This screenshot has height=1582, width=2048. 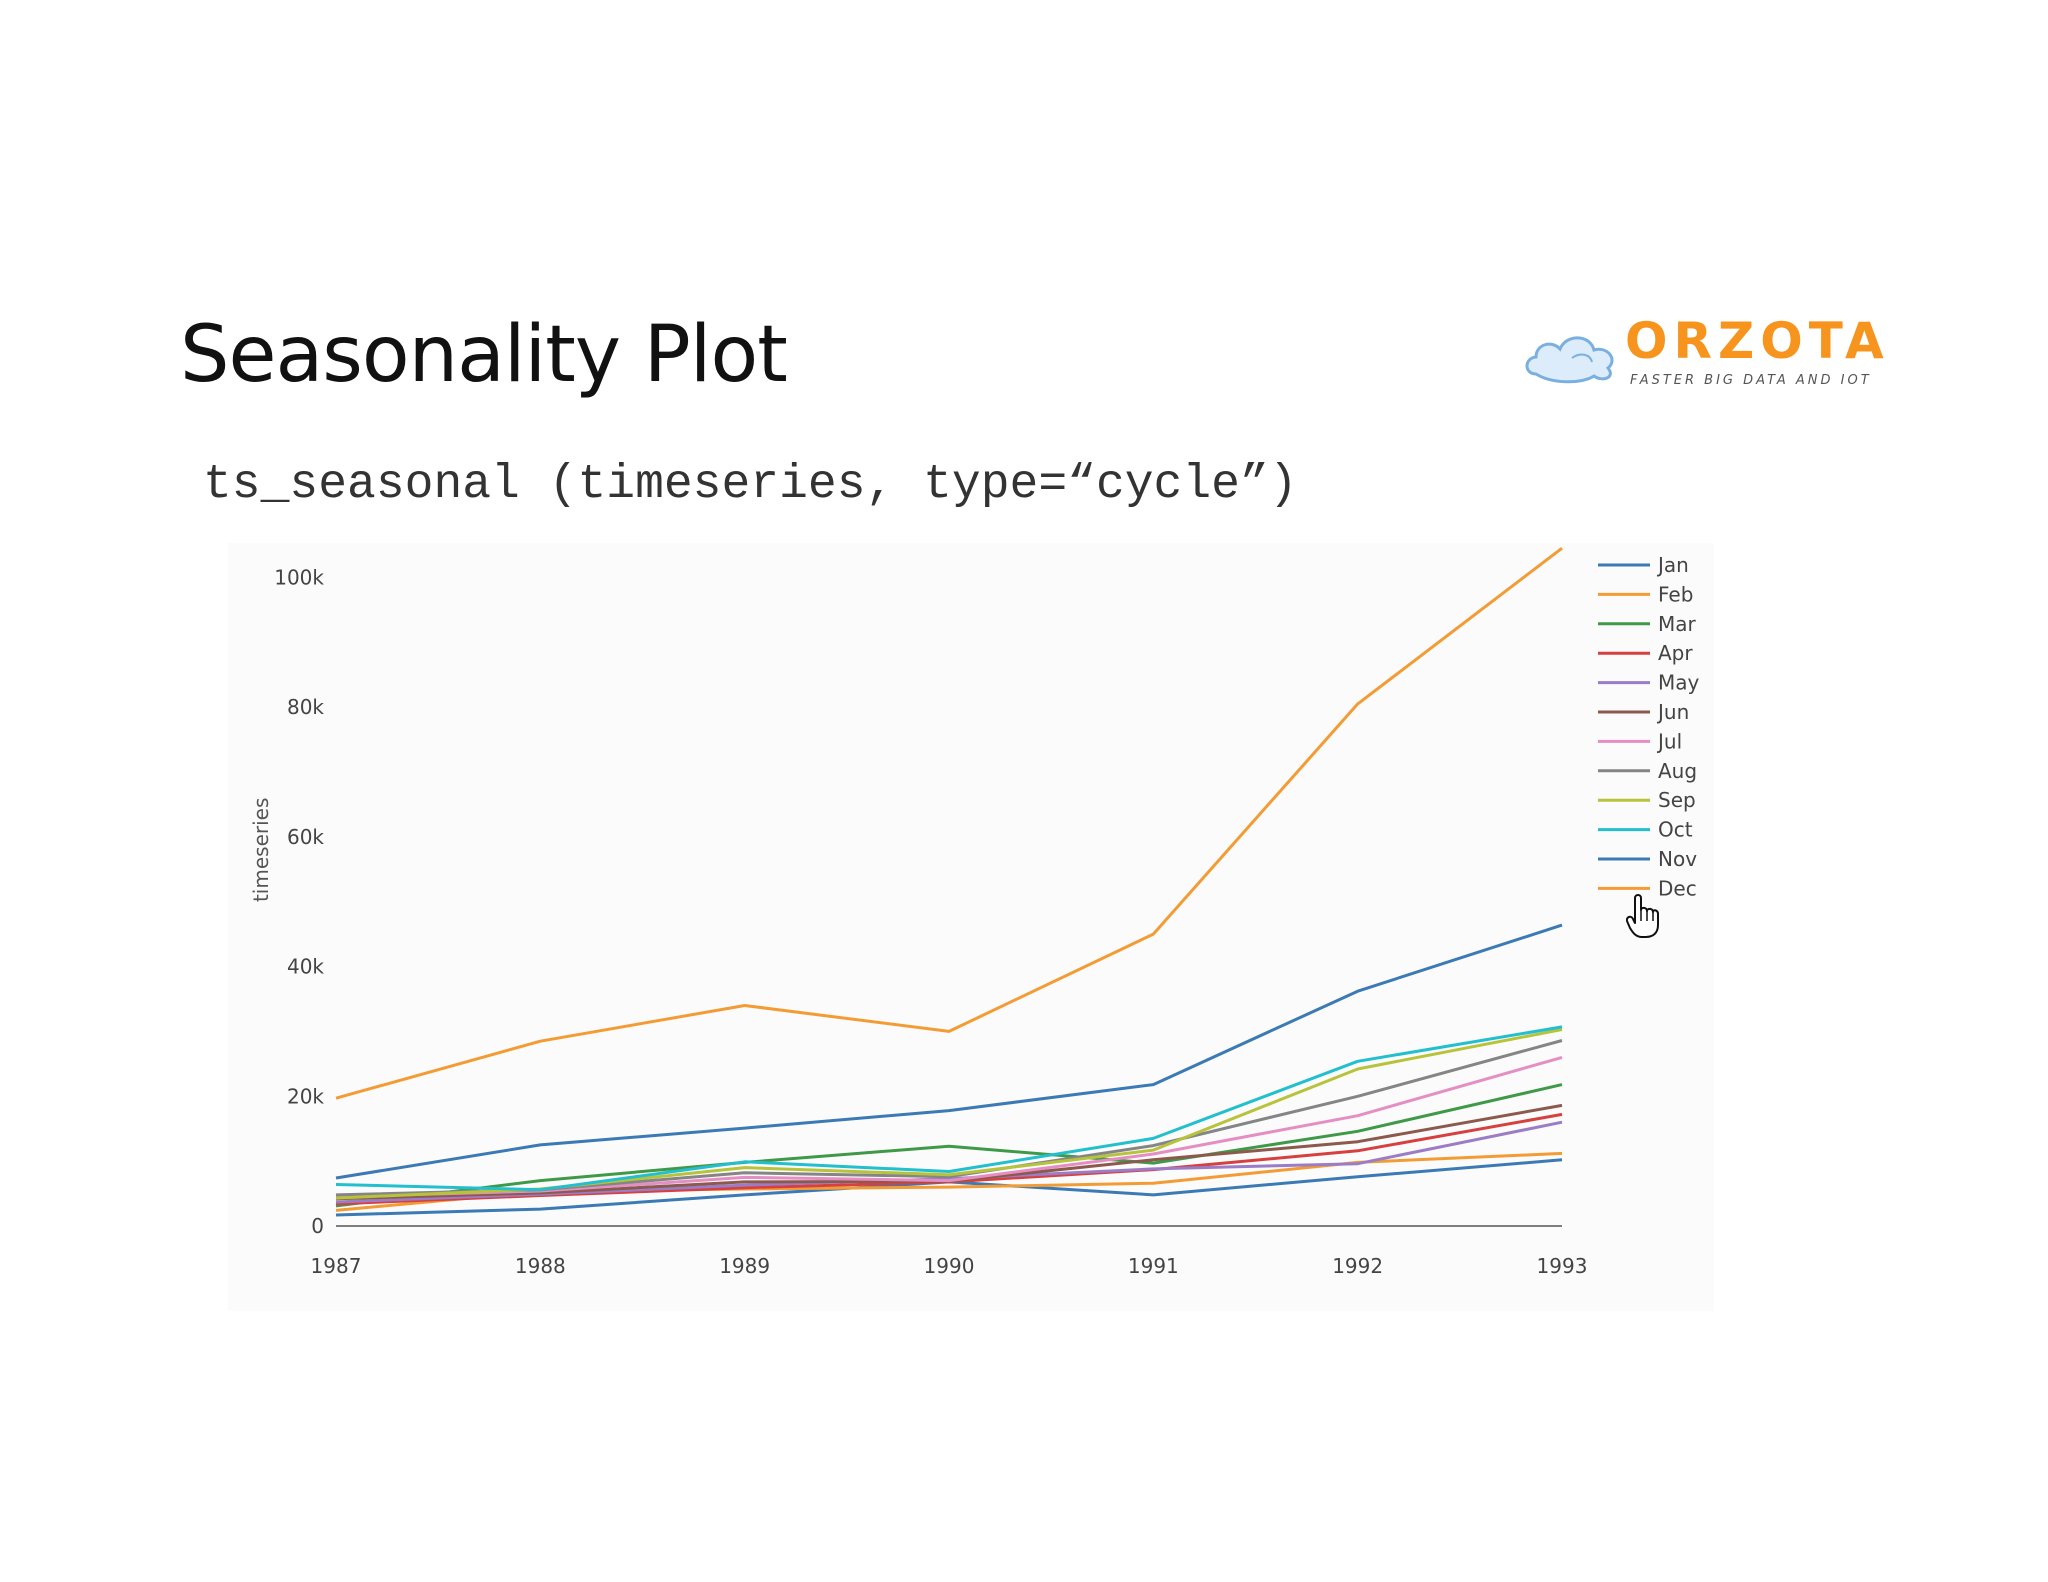 What do you see at coordinates (1153, 1266) in the screenshot?
I see `x-tick-label: 1991` at bounding box center [1153, 1266].